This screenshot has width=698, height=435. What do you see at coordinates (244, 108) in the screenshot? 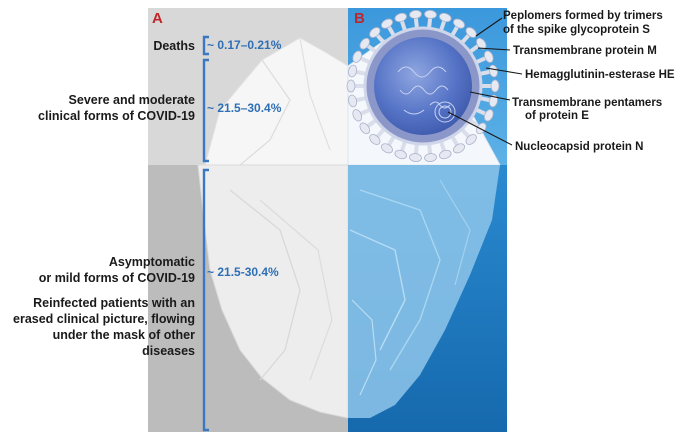
I see `value-severe: ~ 21.5–30.4%` at bounding box center [244, 108].